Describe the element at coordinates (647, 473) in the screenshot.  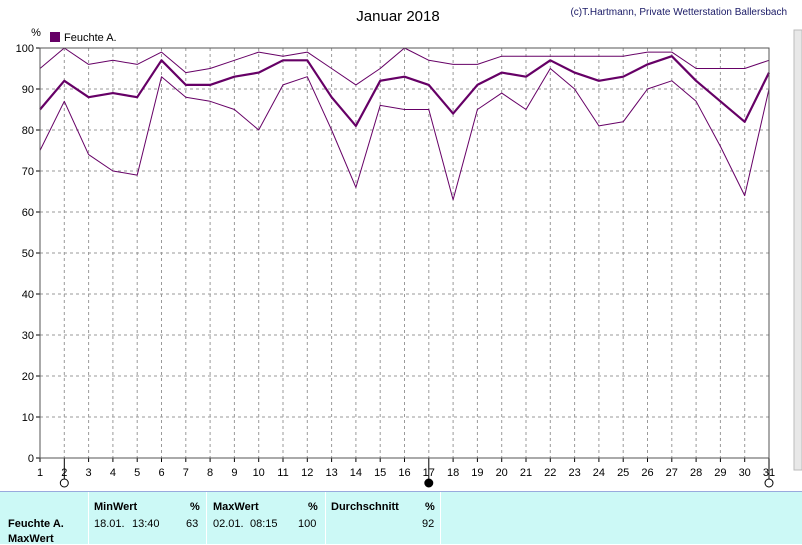
I see `x-tick-label: 26` at that location.